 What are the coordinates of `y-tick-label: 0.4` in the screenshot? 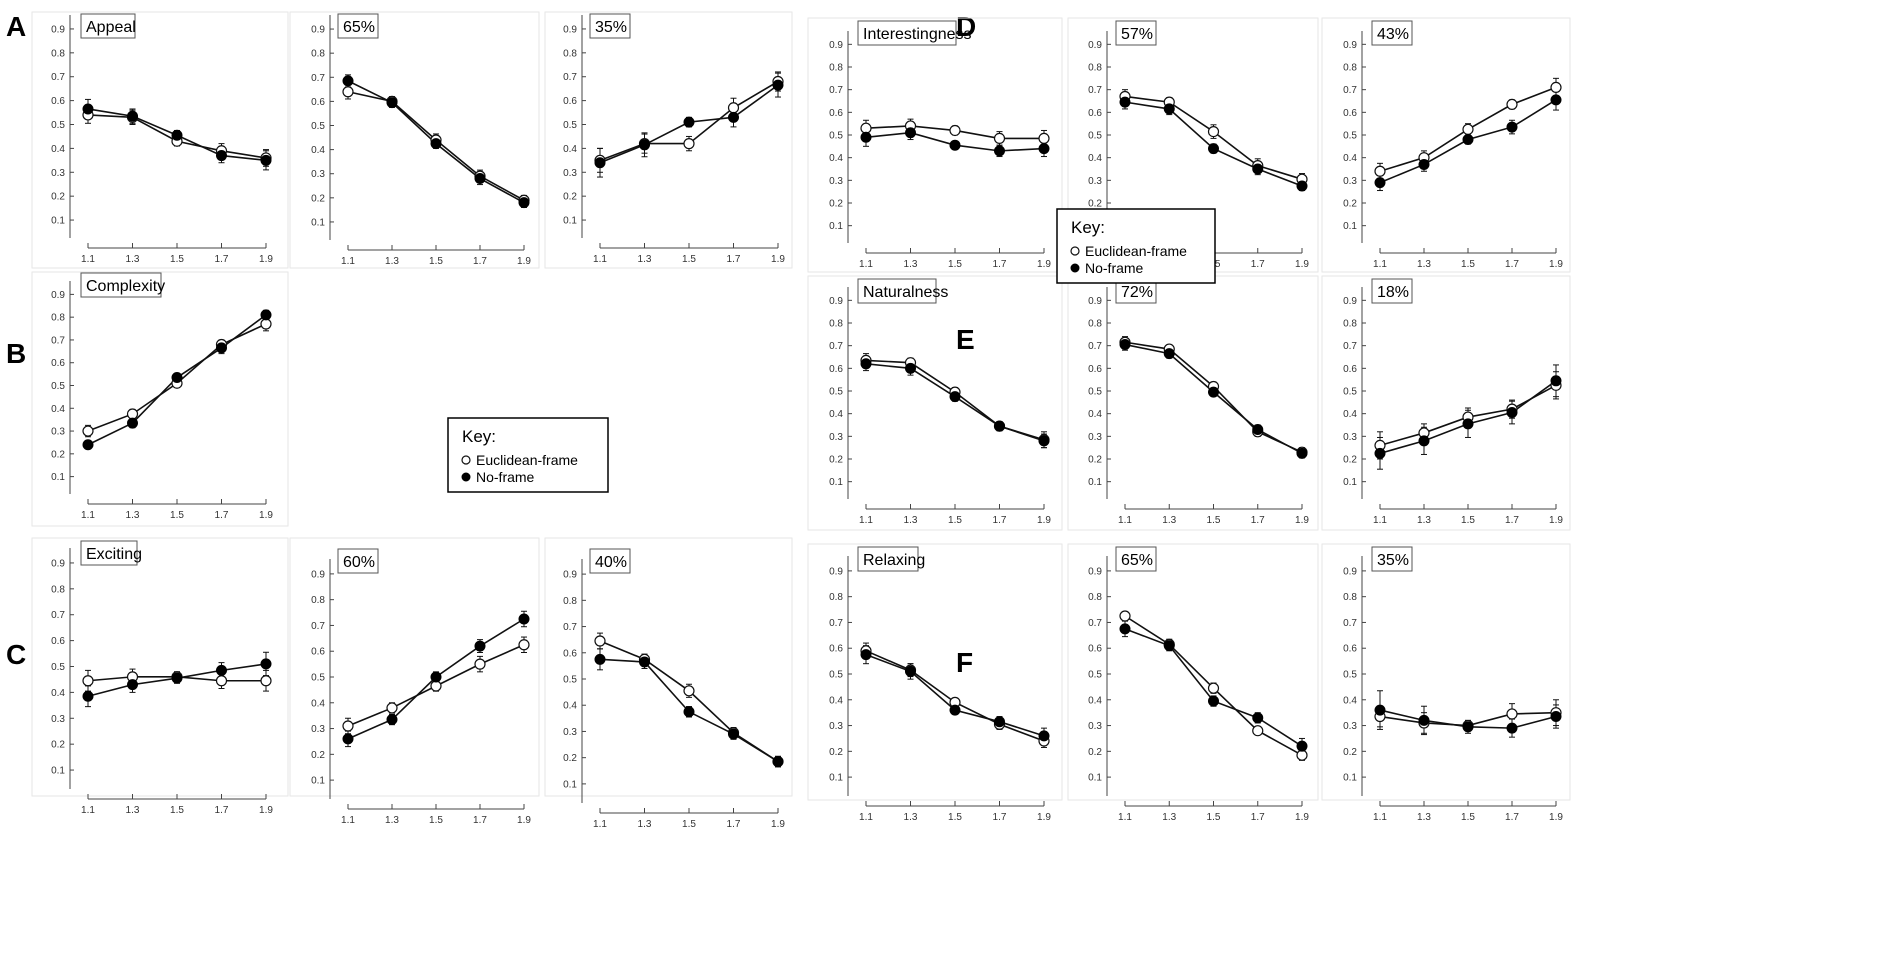 It's located at (58, 409).